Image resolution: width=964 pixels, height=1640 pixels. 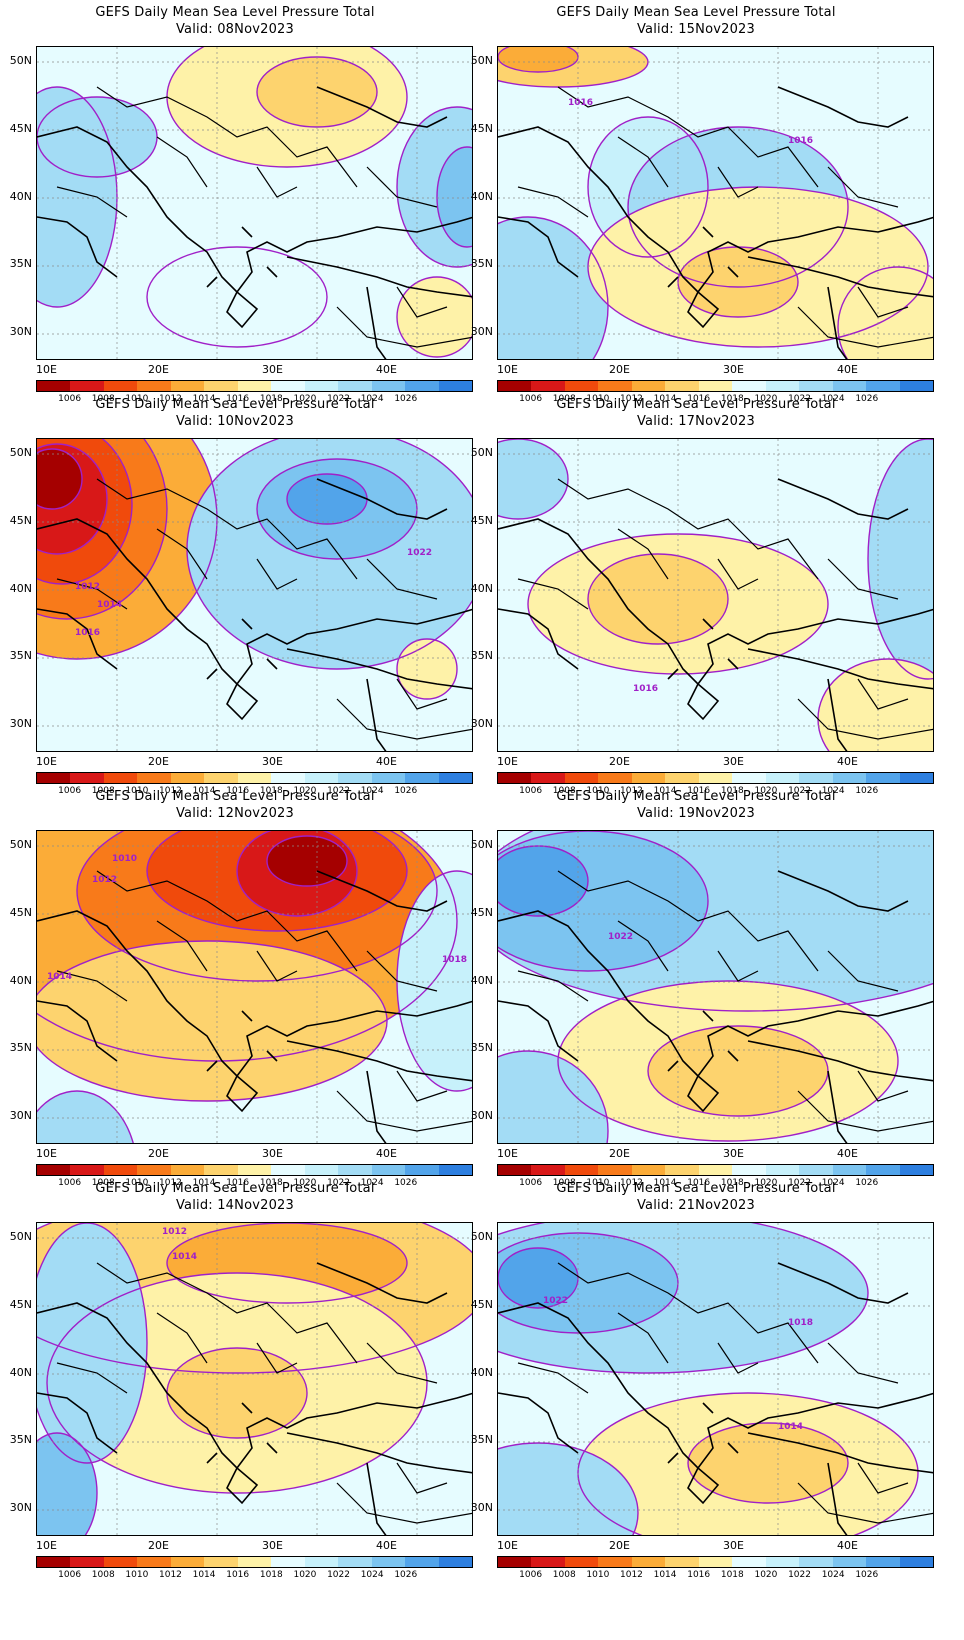 I want to click on colorbar-label: 1022, so click(x=338, y=399).